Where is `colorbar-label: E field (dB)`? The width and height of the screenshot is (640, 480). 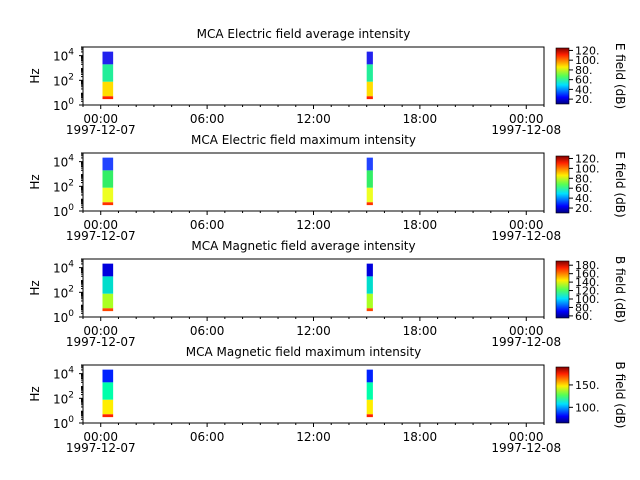
colorbar-label: E field (dB) is located at coordinates (620, 76).